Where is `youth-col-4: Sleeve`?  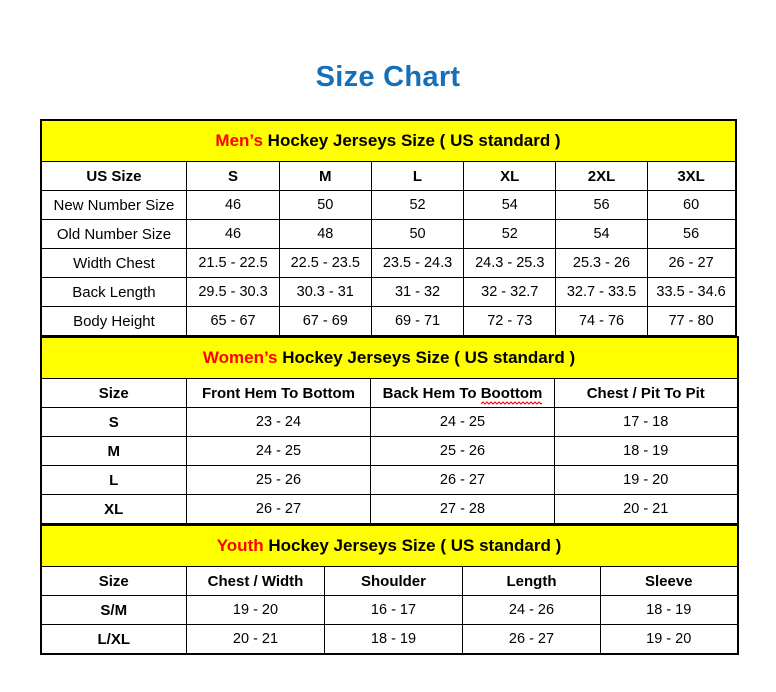 youth-col-4: Sleeve is located at coordinates (669, 581).